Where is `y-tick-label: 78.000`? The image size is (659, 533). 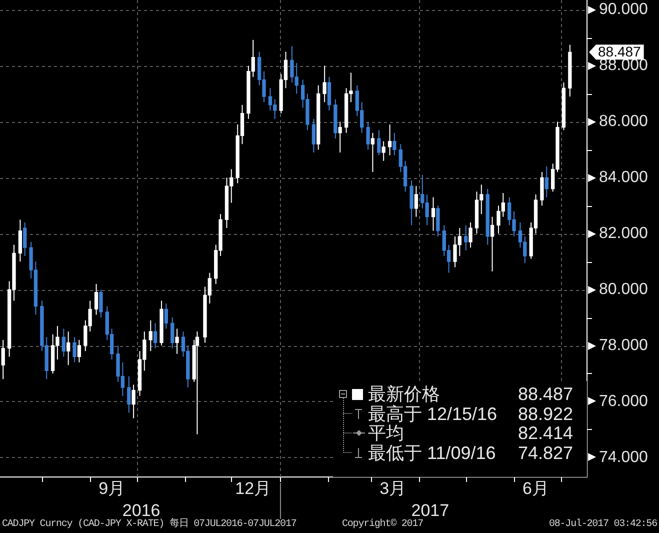 y-tick-label: 78.000 is located at coordinates (623, 345).